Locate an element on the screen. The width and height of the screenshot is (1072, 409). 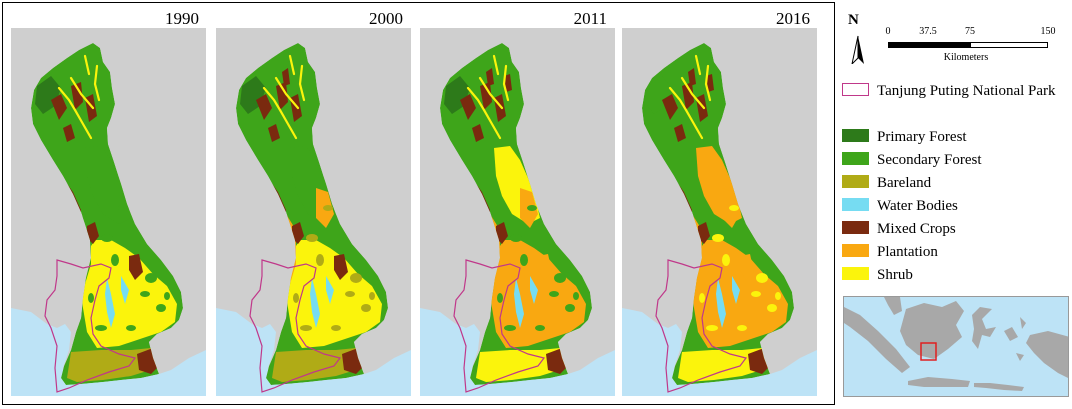
region-upper-1990 is located at coordinates (108, 185).